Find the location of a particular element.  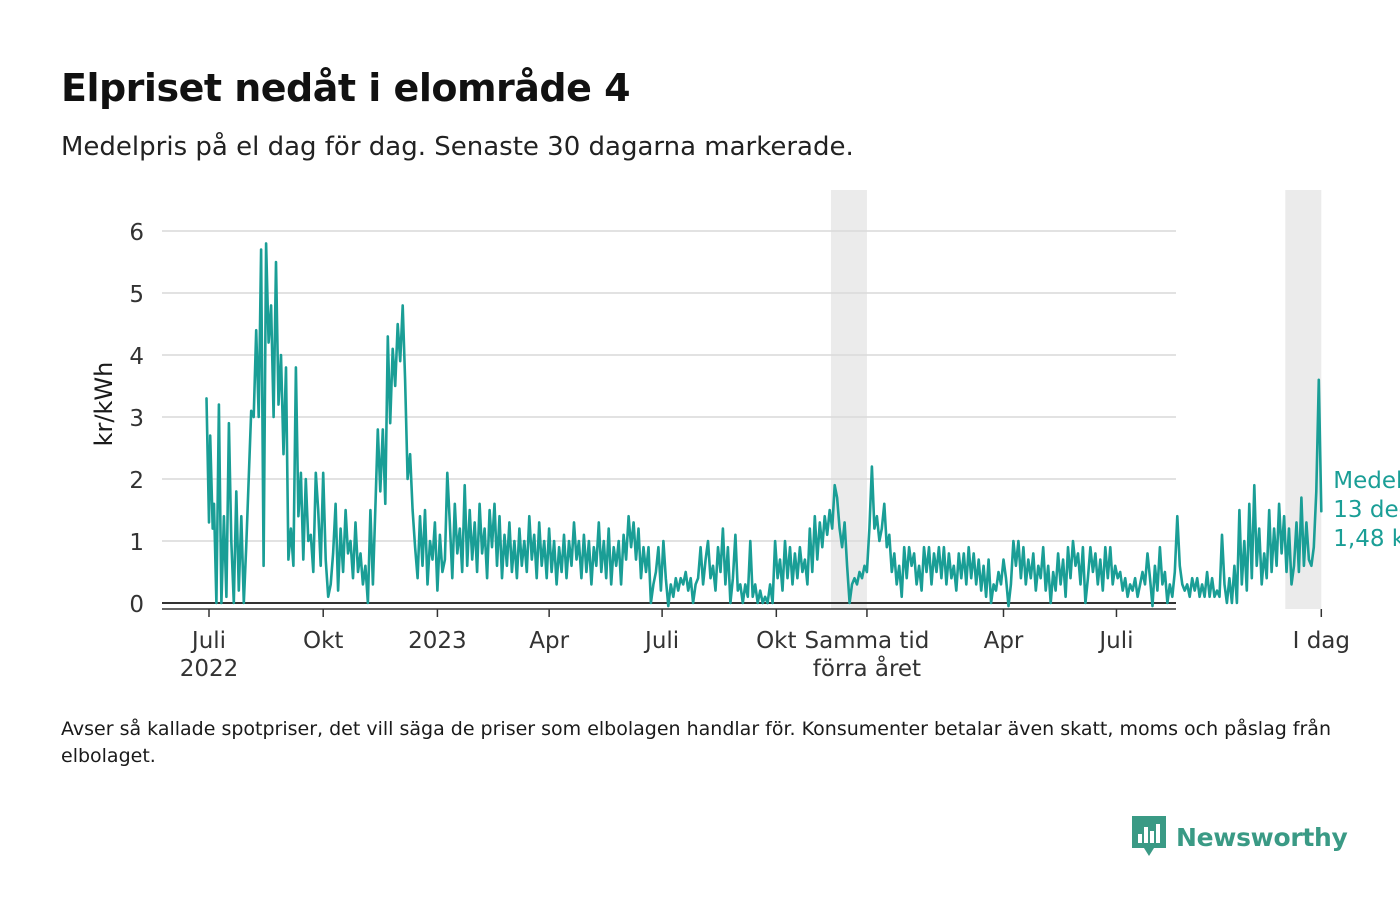

x-tick-label-1: Juli is located at coordinates (208, 641).